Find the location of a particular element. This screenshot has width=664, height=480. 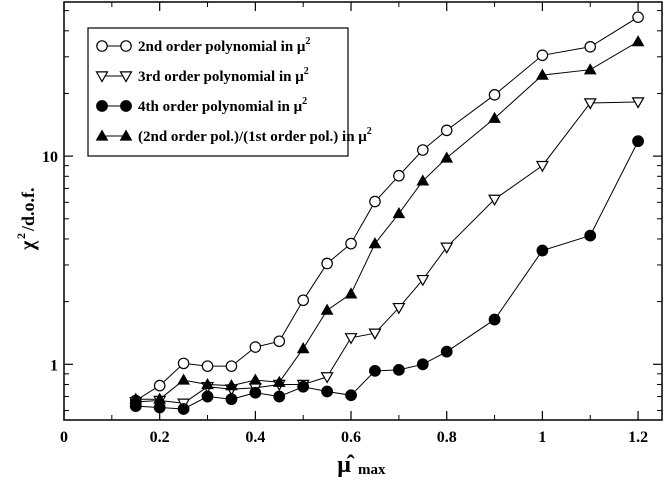

y-axis-title-superscript: 2 is located at coordinates (21, 236).